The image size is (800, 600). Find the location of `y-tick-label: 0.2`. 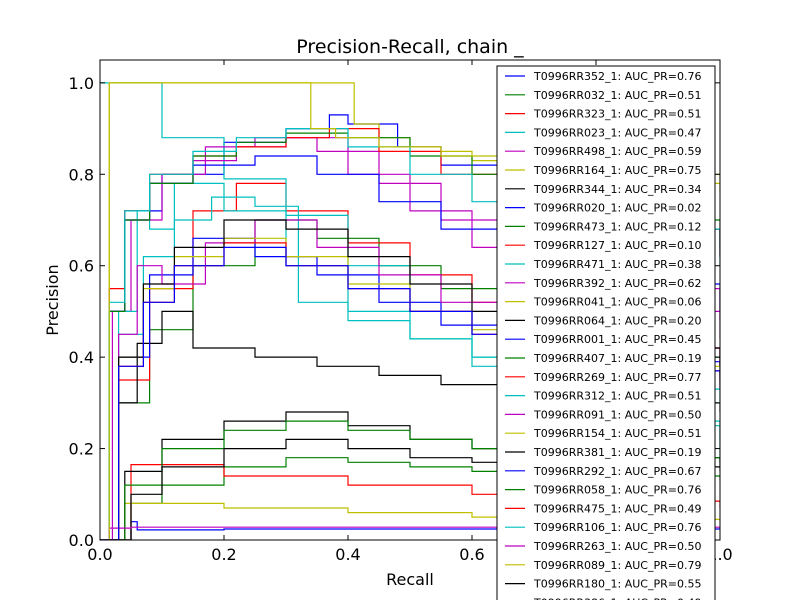

y-tick-label: 0.2 is located at coordinates (81, 449).